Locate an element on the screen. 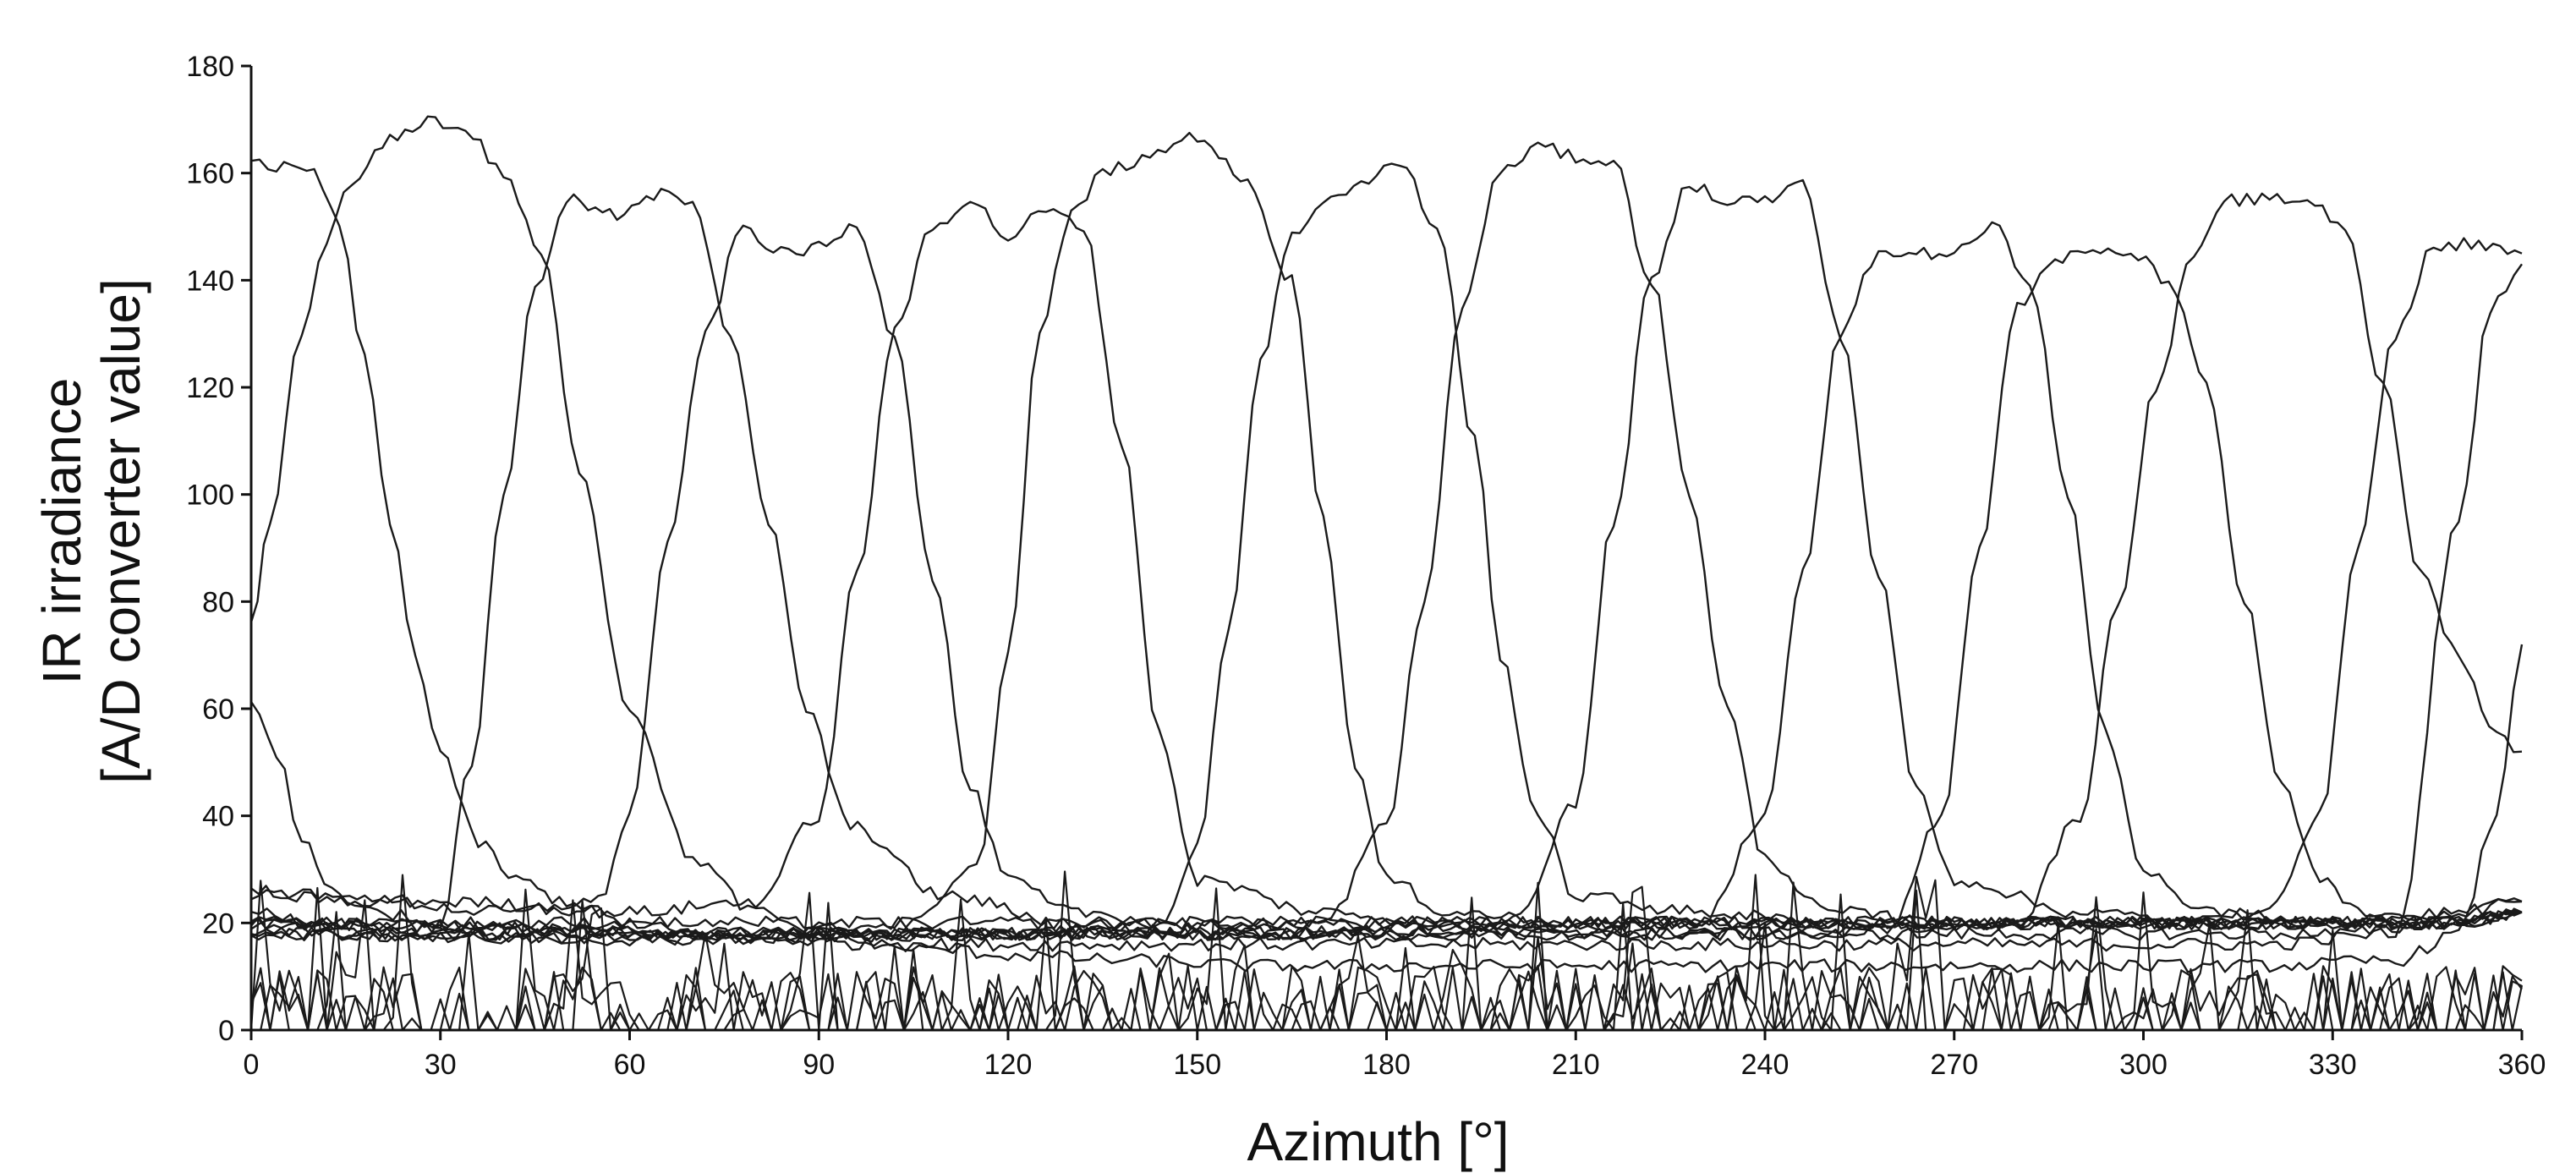  x-tick-label: 330 is located at coordinates (2333, 1065).